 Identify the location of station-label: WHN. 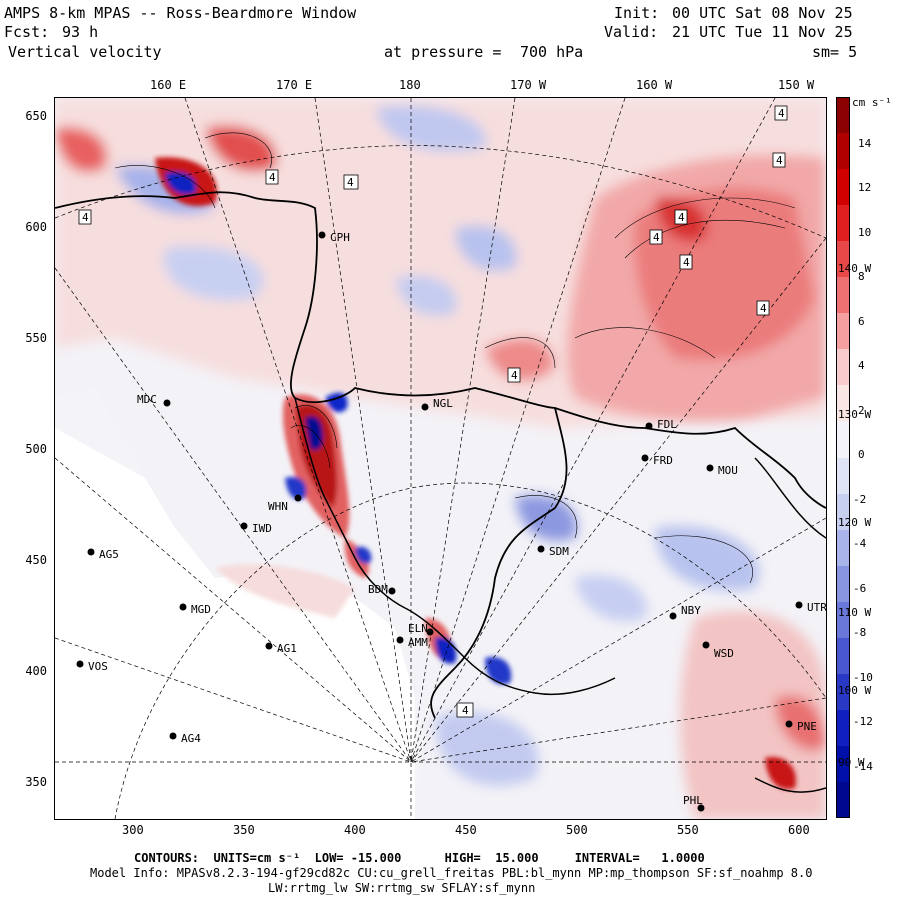
(278, 506).